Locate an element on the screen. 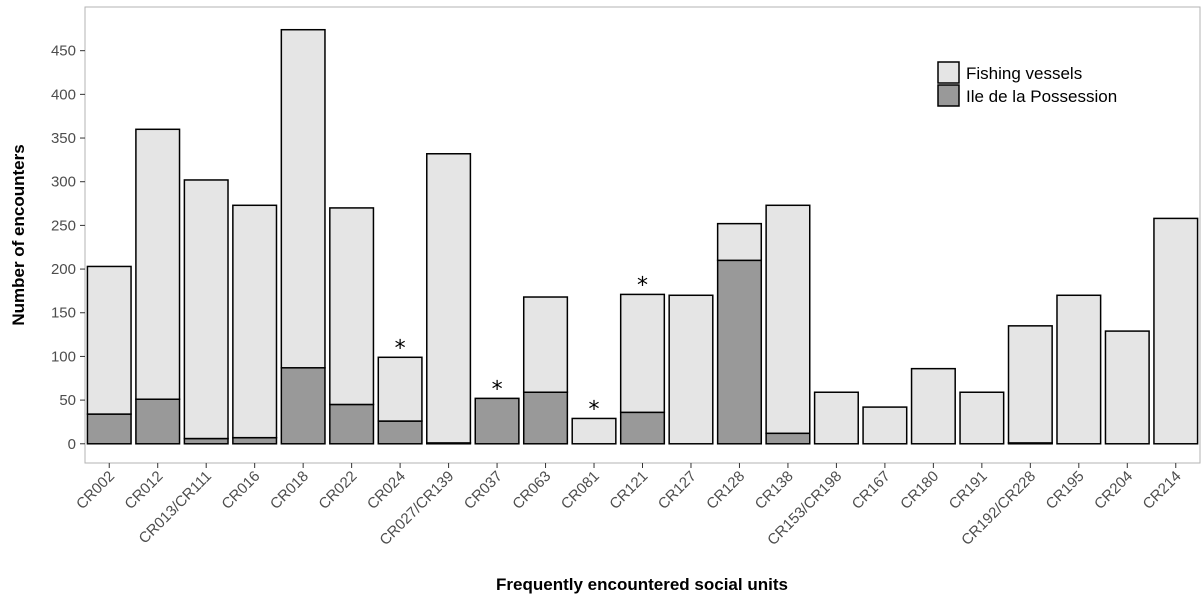 The width and height of the screenshot is (1201, 601). x-tick-label-cr167: CR167 is located at coordinates (871, 490).